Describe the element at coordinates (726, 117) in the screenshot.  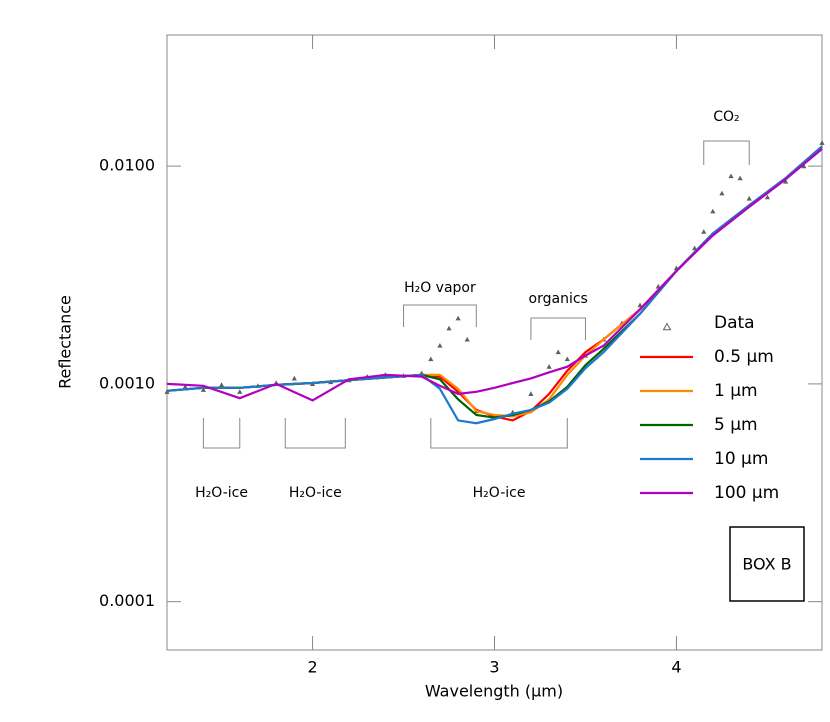
I see `annotation: CO₂` at that location.